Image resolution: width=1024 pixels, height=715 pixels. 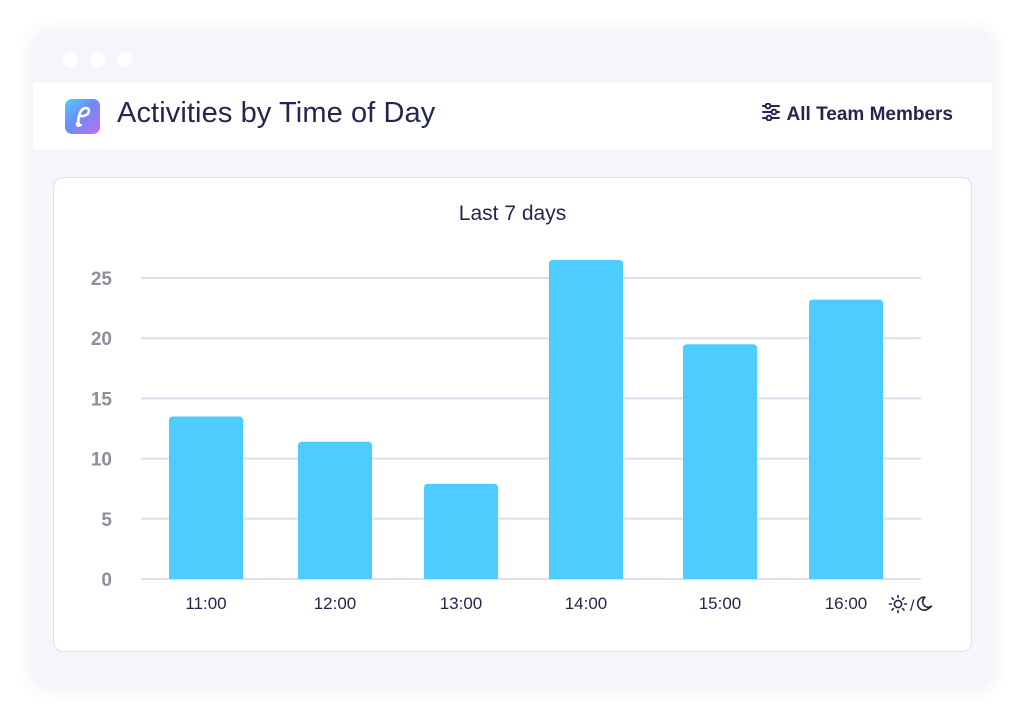 What do you see at coordinates (898, 606) in the screenshot?
I see `sun-icon` at bounding box center [898, 606].